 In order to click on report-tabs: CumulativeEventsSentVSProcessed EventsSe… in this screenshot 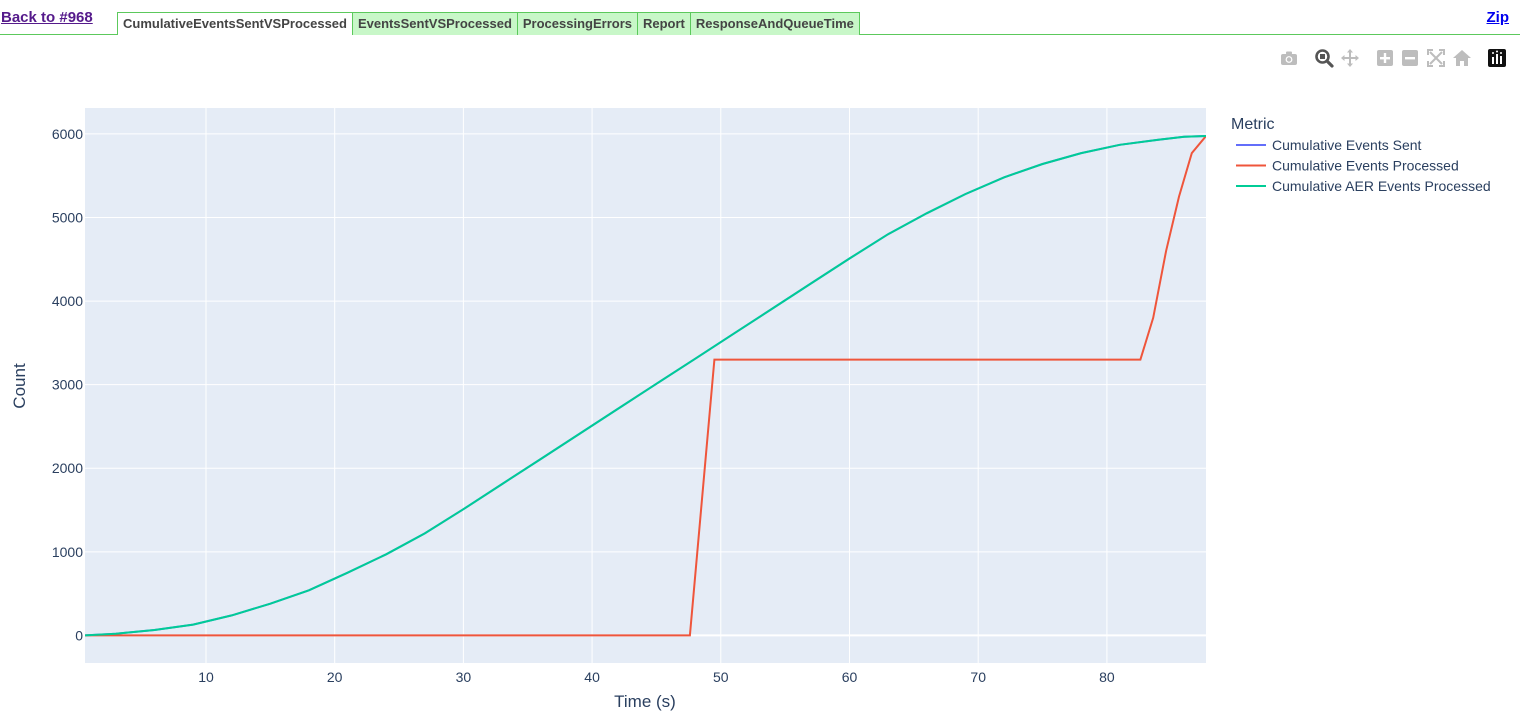, I will do `click(488, 23)`.